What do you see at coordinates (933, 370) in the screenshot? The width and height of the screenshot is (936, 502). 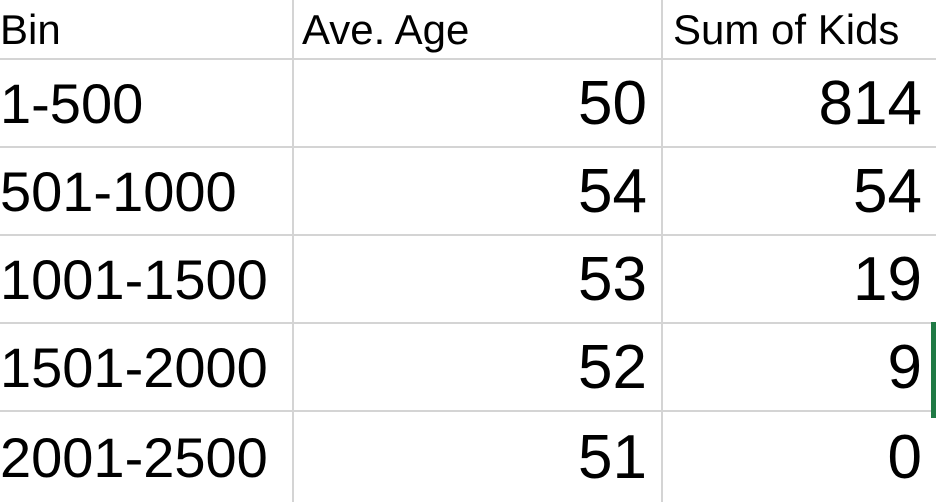 I see `cell-selection-indicator` at bounding box center [933, 370].